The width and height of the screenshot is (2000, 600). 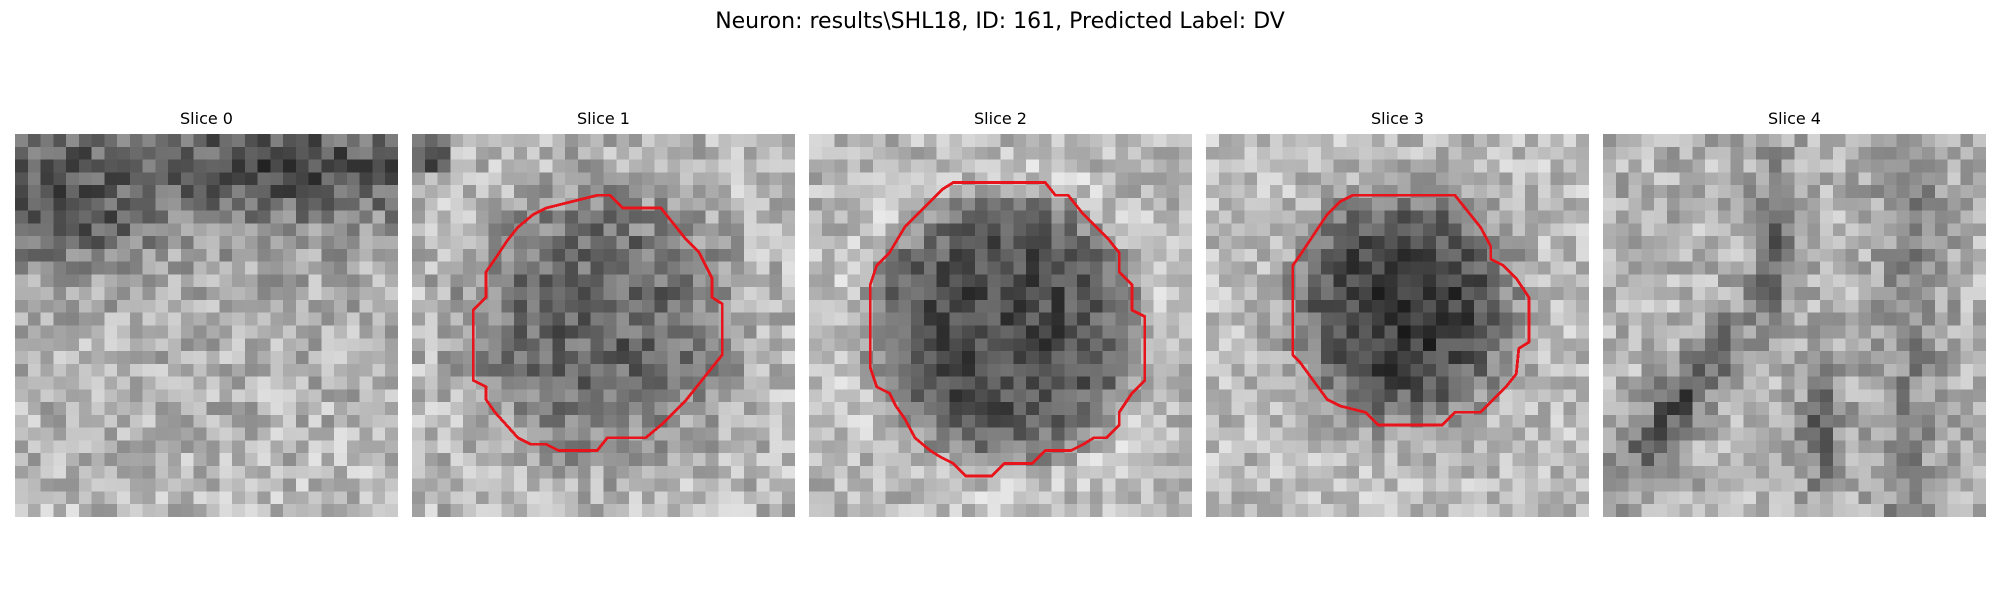 What do you see at coordinates (206, 118) in the screenshot?
I see `slice-title: Slice 0` at bounding box center [206, 118].